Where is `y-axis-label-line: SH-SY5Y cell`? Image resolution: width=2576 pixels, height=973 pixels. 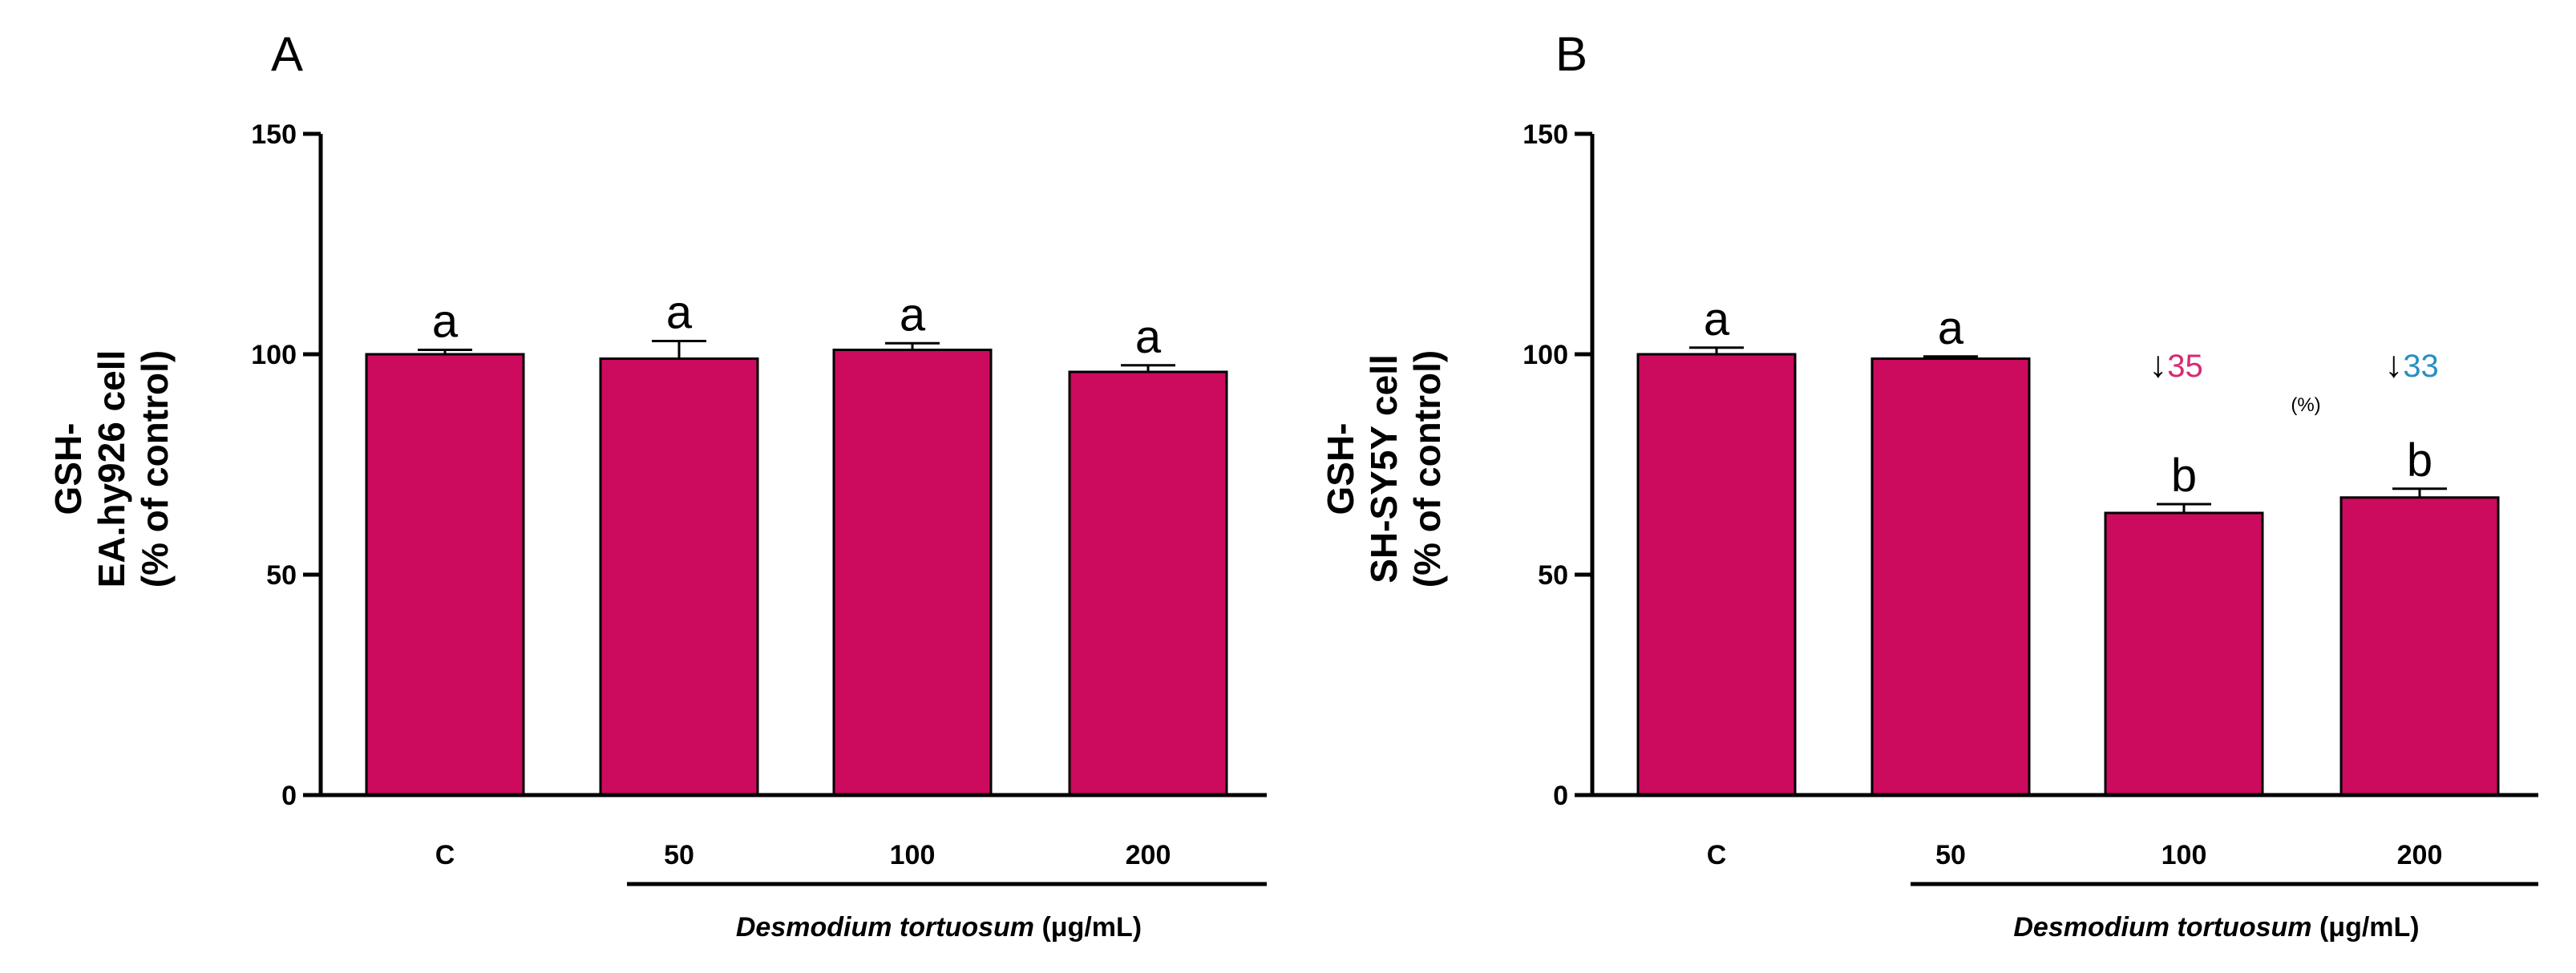
y-axis-label-line: SH-SY5Y cell is located at coordinates (1384, 468).